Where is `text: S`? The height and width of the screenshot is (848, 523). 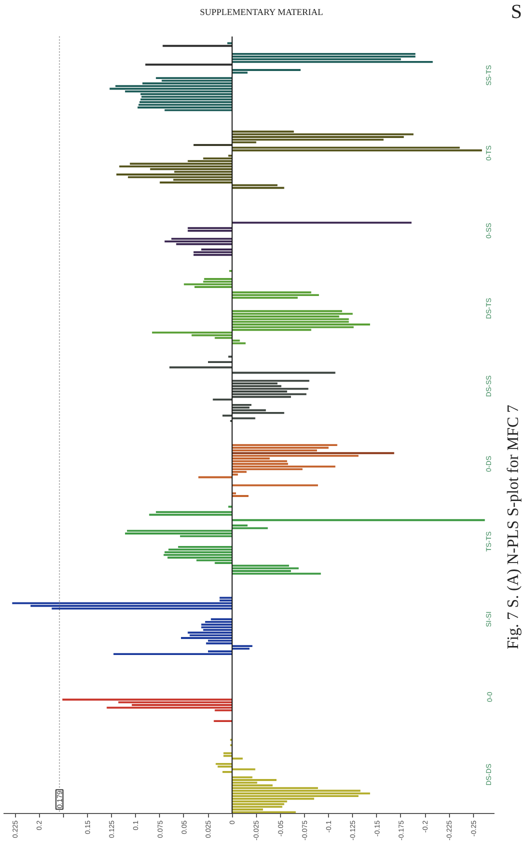
text: S is located at coordinates (516, 12).